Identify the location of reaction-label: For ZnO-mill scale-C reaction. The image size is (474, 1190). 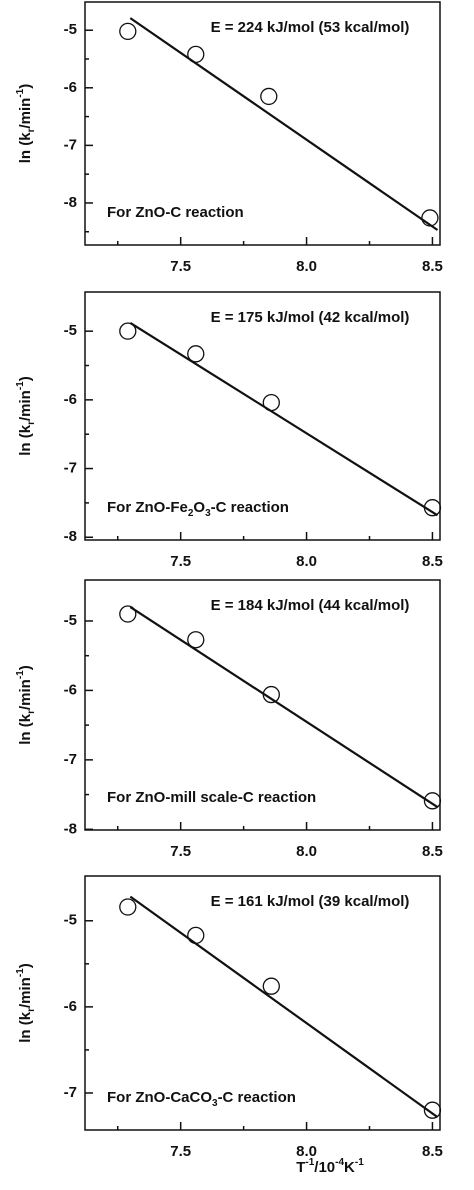
(211, 797).